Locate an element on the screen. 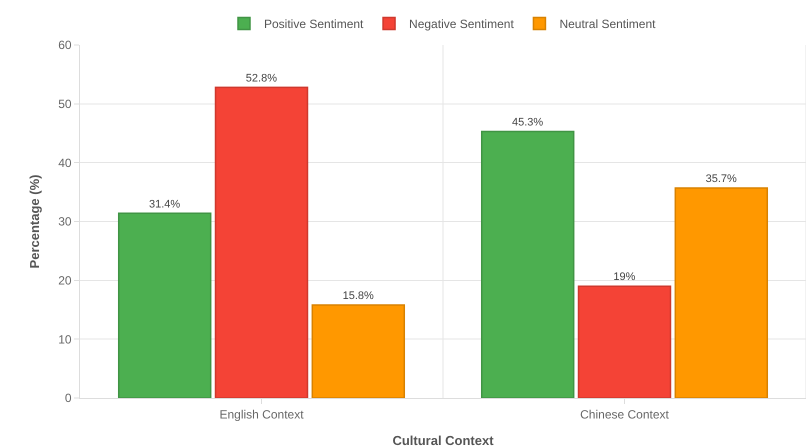 Image resolution: width=808 pixels, height=448 pixels. y-tick-label: 60 is located at coordinates (65, 45).